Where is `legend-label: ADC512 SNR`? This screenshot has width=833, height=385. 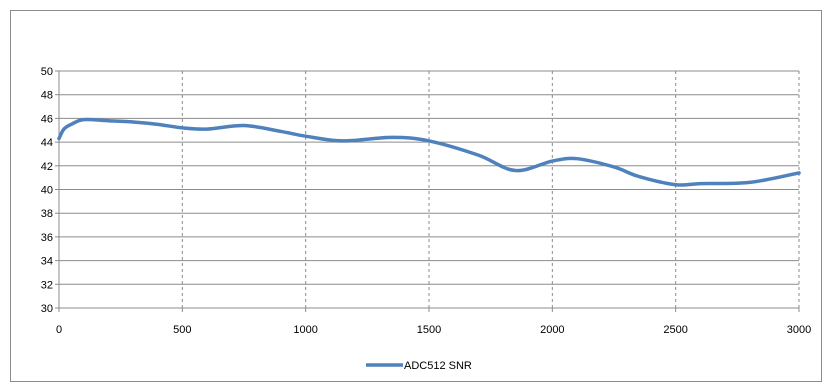
legend-label: ADC512 SNR is located at coordinates (438, 366).